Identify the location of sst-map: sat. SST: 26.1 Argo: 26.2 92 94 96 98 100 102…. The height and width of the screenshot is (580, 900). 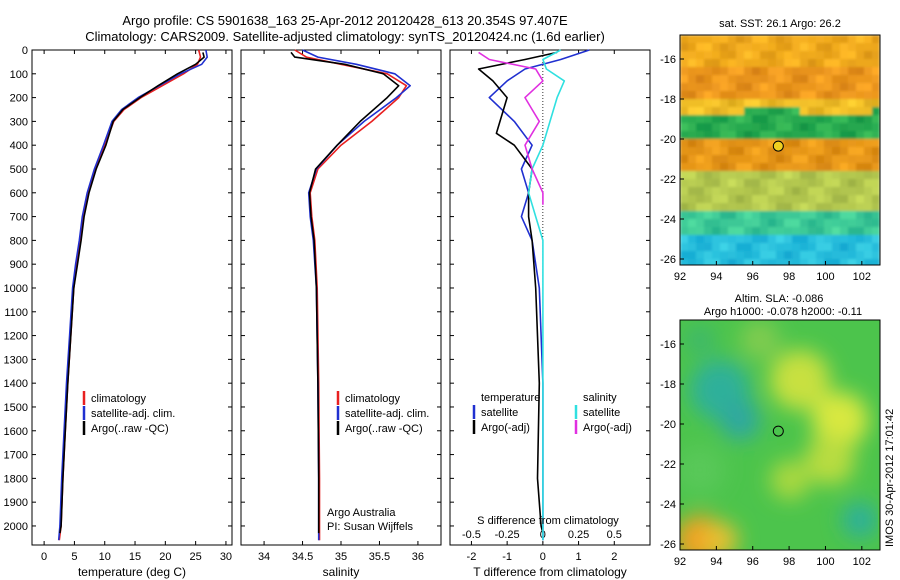
(770, 150).